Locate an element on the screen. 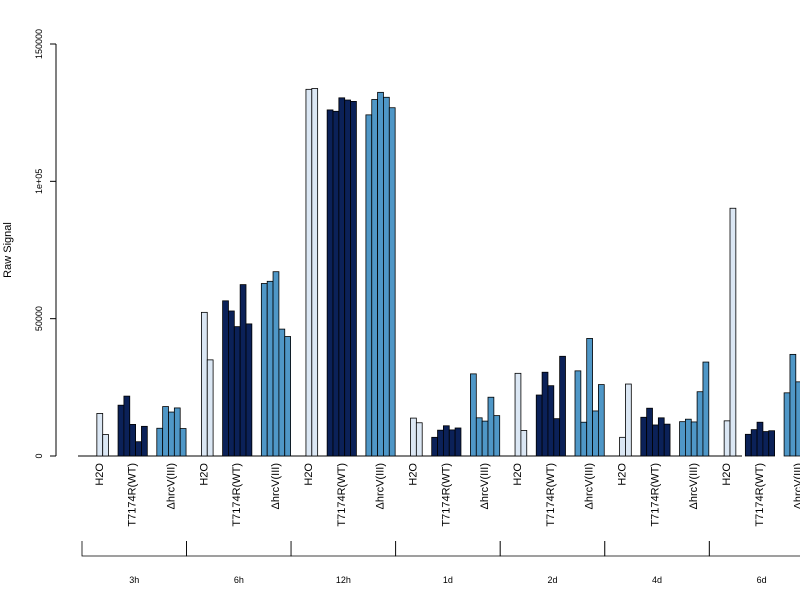 Image resolution: width=800 pixels, height=600 pixels. y-axis-label: Raw Signal is located at coordinates (8, 250).